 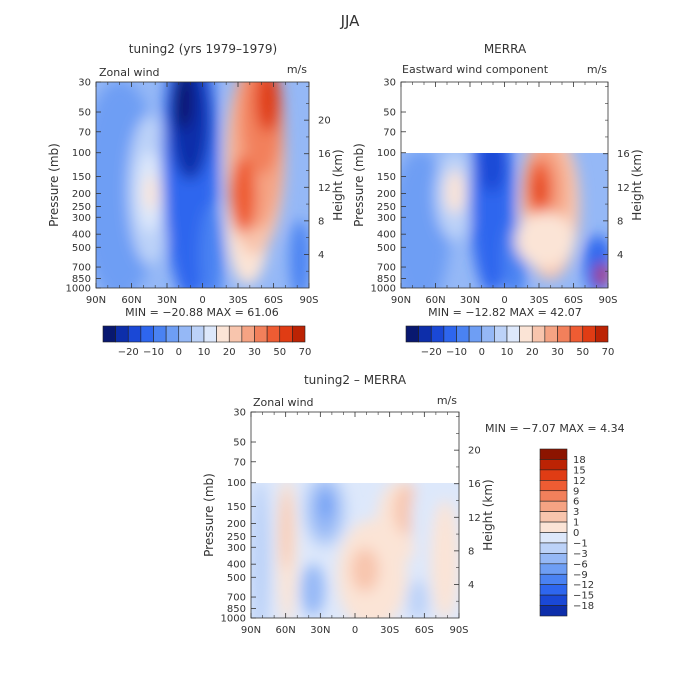 I want to click on colorbar-label: −12, so click(x=583, y=585).